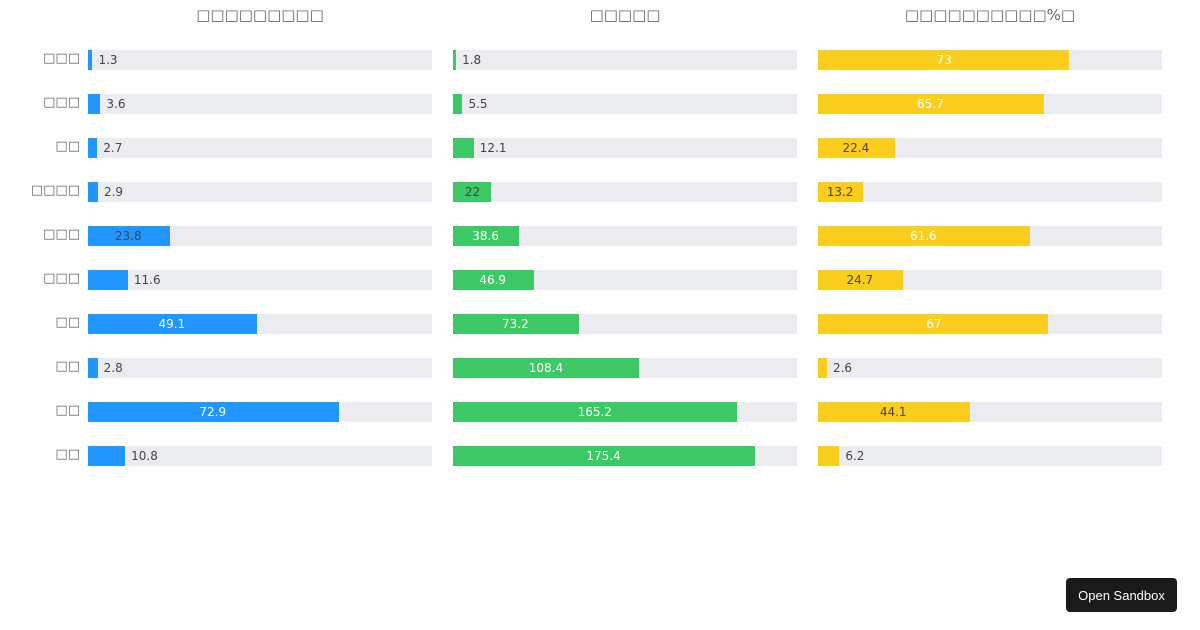  I want to click on bar-track: 49.1, so click(260, 324).